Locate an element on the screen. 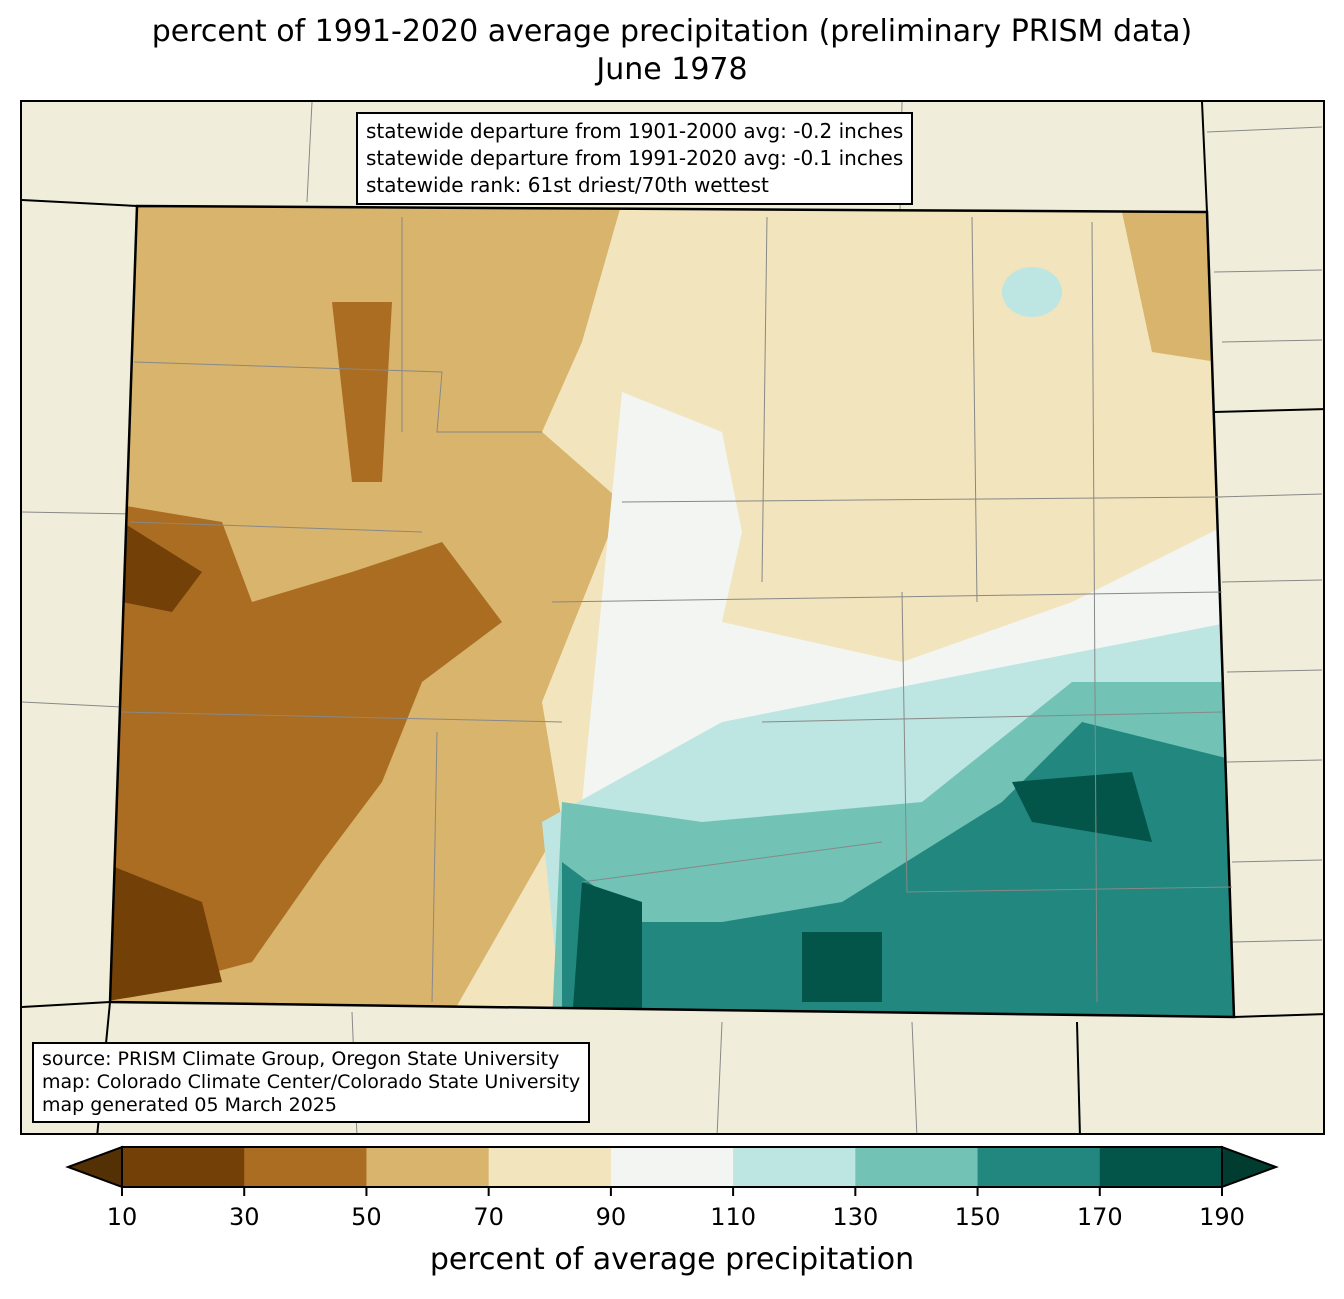  colorbar-tick-label: 170 is located at coordinates (1099, 1217).